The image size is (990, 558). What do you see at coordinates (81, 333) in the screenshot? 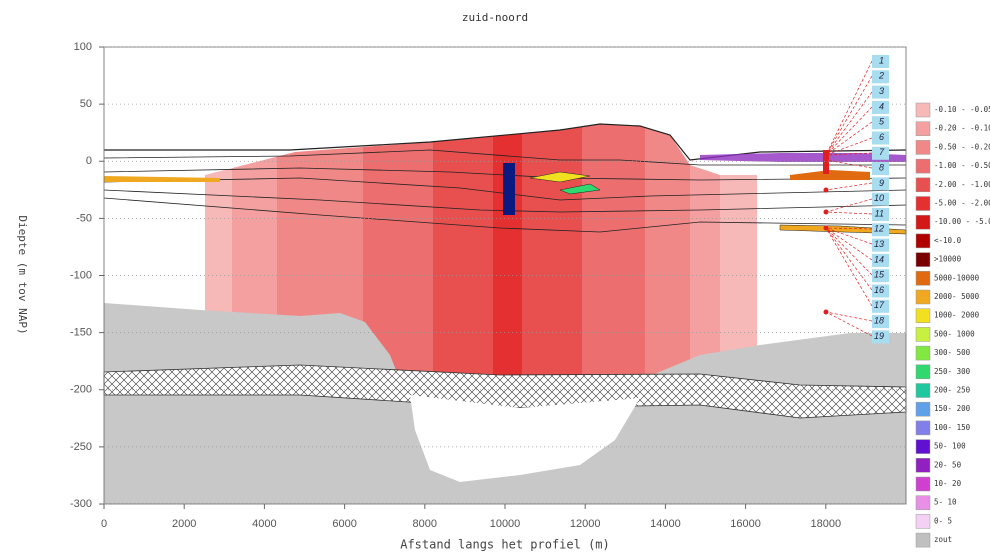
I see `y-tick-label: -150` at bounding box center [81, 333].